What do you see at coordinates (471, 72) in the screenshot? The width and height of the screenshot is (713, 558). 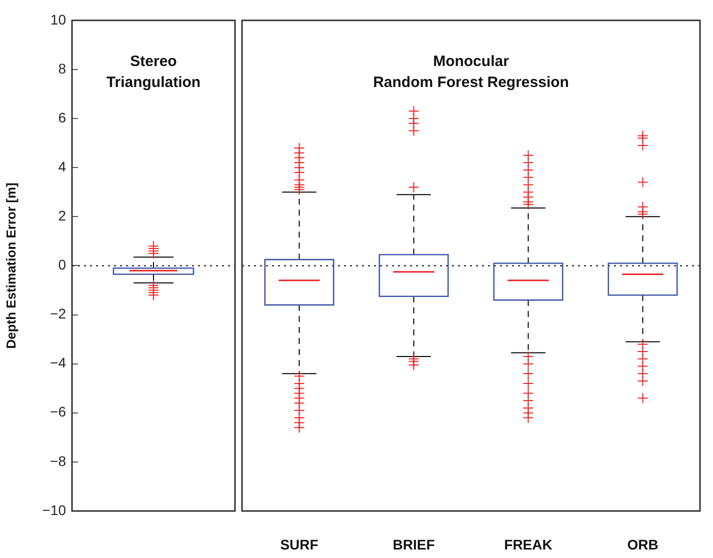 I see `annotation: Monocular Random Forest Regression` at bounding box center [471, 72].